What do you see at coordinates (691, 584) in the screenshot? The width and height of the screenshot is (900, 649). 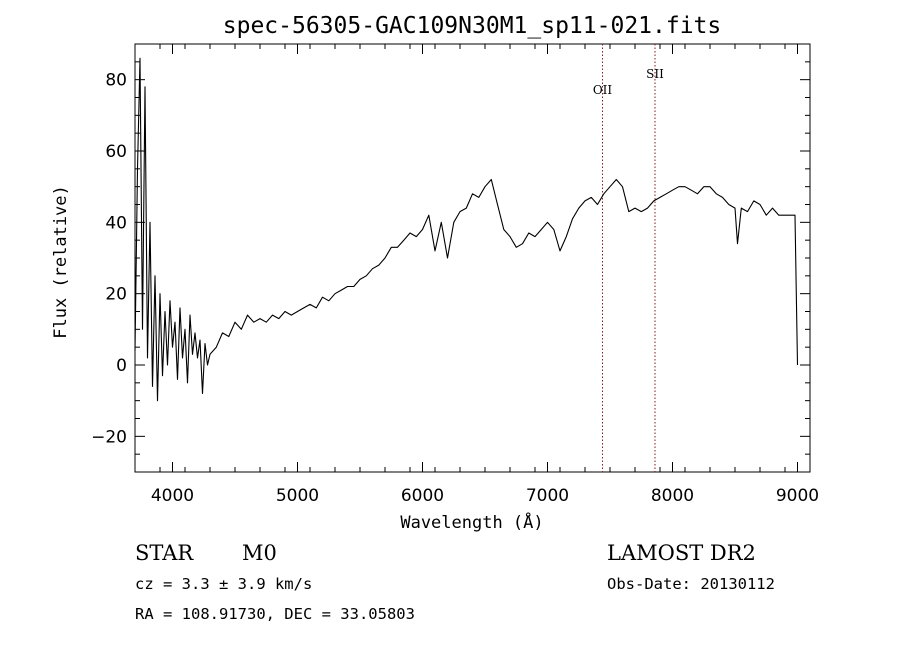 I see `obs-date: Obs-Date: 20130112` at bounding box center [691, 584].